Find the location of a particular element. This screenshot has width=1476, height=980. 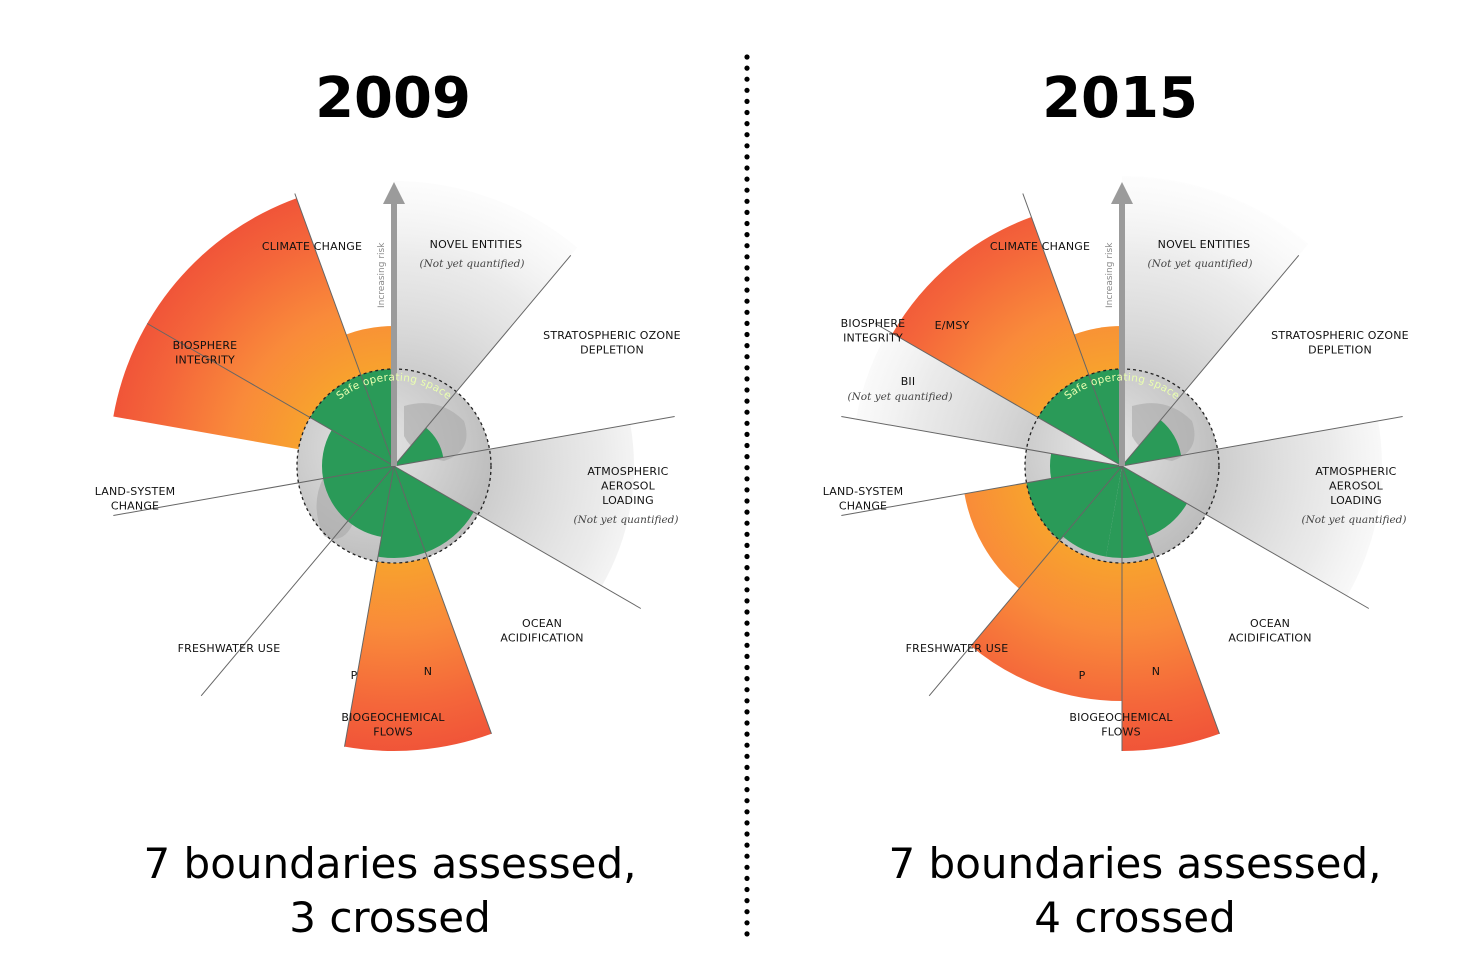

increasing-risk-label: Increasing risk is located at coordinates (382, 275).